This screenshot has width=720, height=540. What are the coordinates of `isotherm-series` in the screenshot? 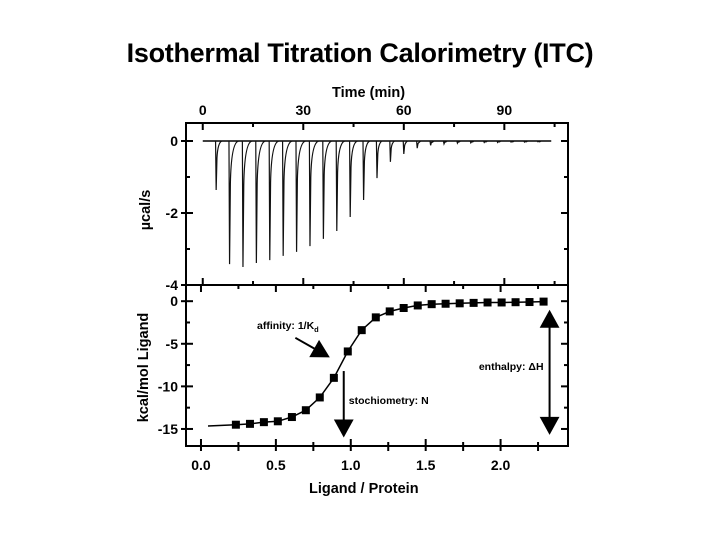 It's located at (377, 363).